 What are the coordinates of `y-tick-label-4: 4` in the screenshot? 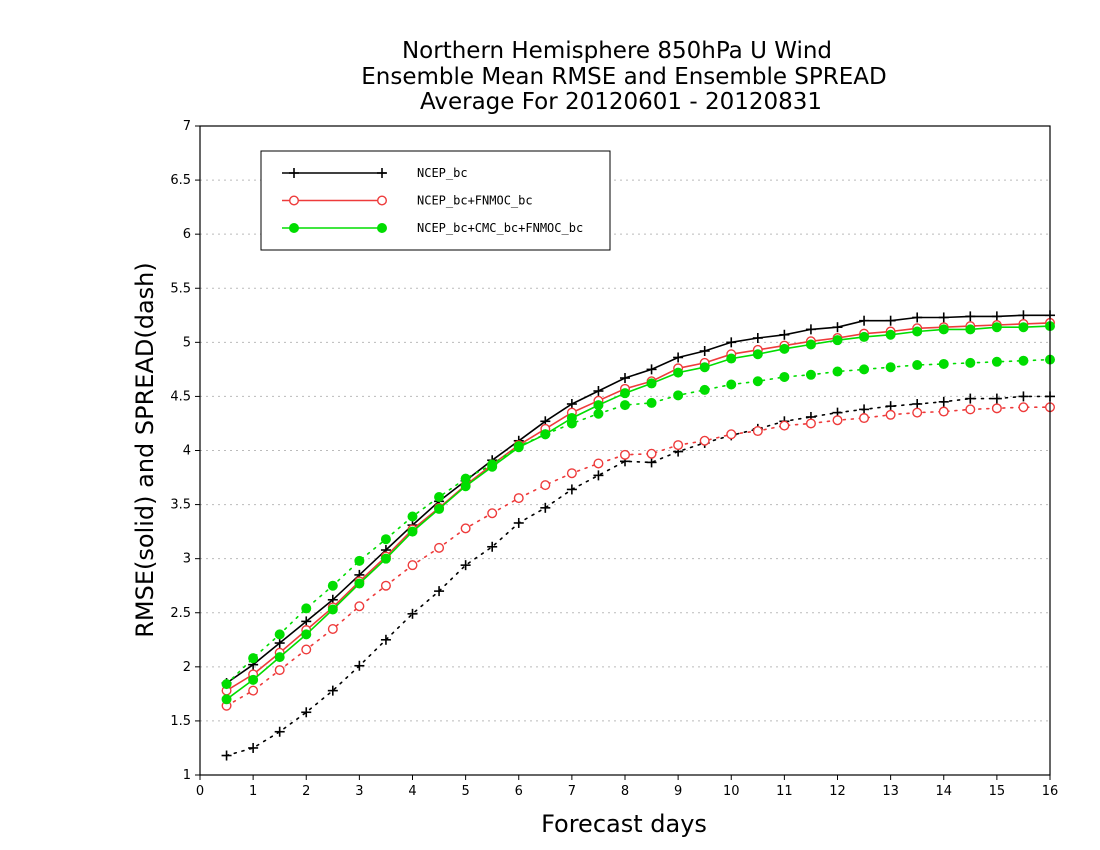 It's located at (187, 451).